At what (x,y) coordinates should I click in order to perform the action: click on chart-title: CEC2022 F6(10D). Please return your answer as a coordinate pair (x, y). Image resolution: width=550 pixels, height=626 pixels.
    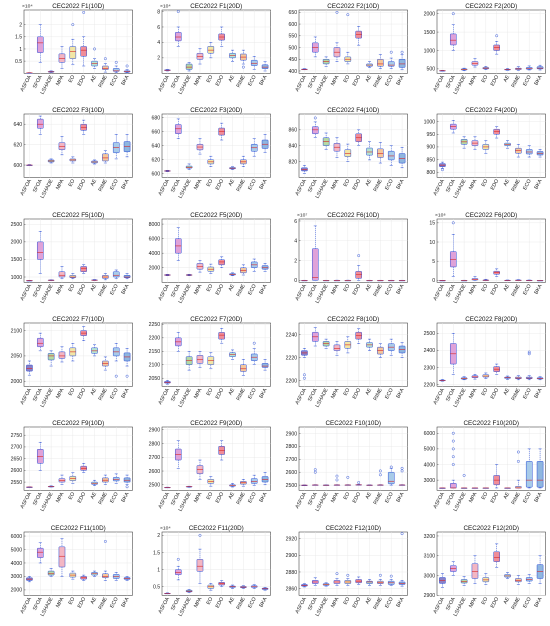
    Looking at the image, I should click on (353, 214).